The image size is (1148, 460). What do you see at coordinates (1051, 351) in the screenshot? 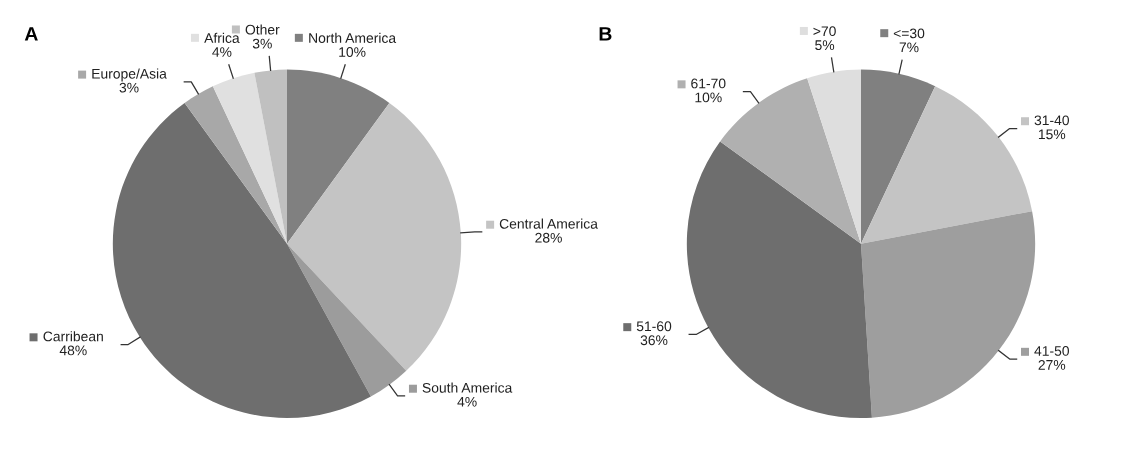
I see `legend-label: 41-50` at bounding box center [1051, 351].